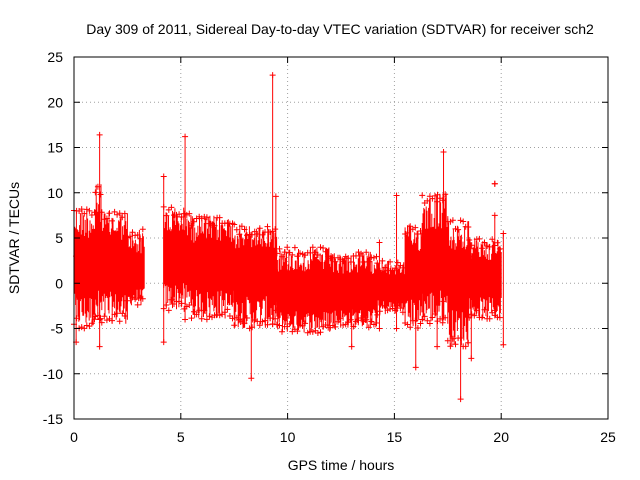  What do you see at coordinates (395, 437) in the screenshot?
I see `x-tick-label: 15` at bounding box center [395, 437].